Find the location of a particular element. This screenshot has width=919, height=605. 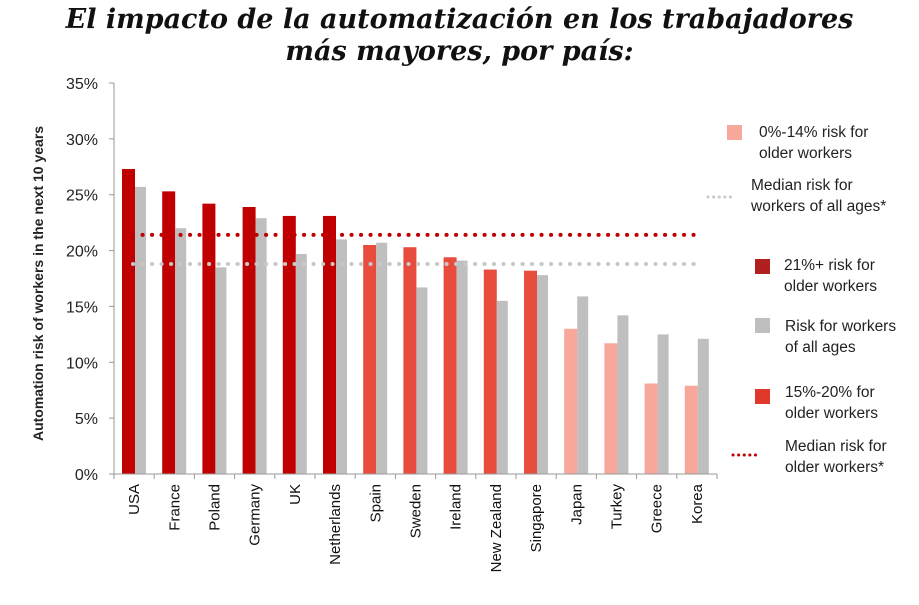

x-tick-label: Poland is located at coordinates (215, 507).